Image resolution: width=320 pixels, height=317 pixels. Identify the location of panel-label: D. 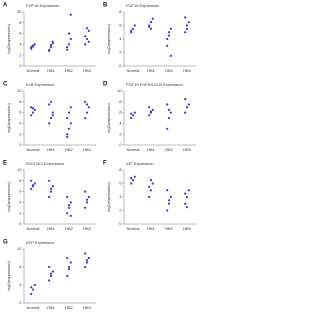
(105, 85).